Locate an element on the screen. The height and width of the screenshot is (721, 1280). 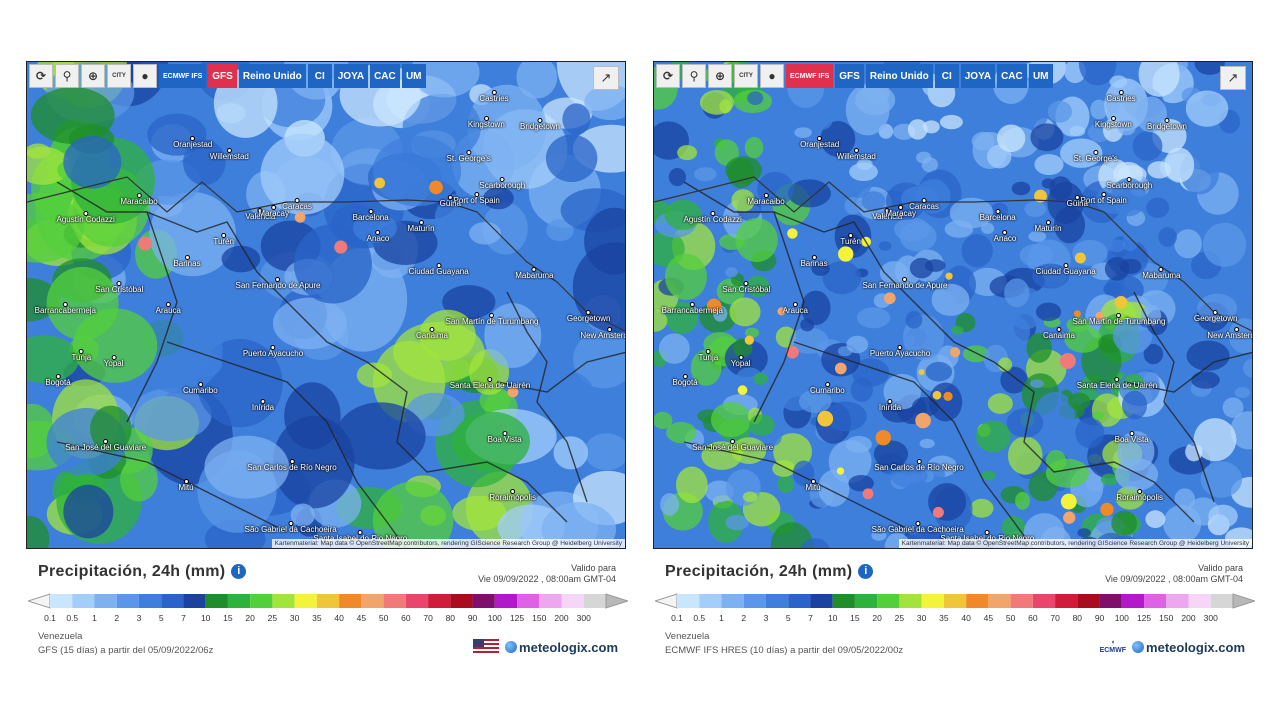
scale-tick-label: 90 is located at coordinates (472, 618).